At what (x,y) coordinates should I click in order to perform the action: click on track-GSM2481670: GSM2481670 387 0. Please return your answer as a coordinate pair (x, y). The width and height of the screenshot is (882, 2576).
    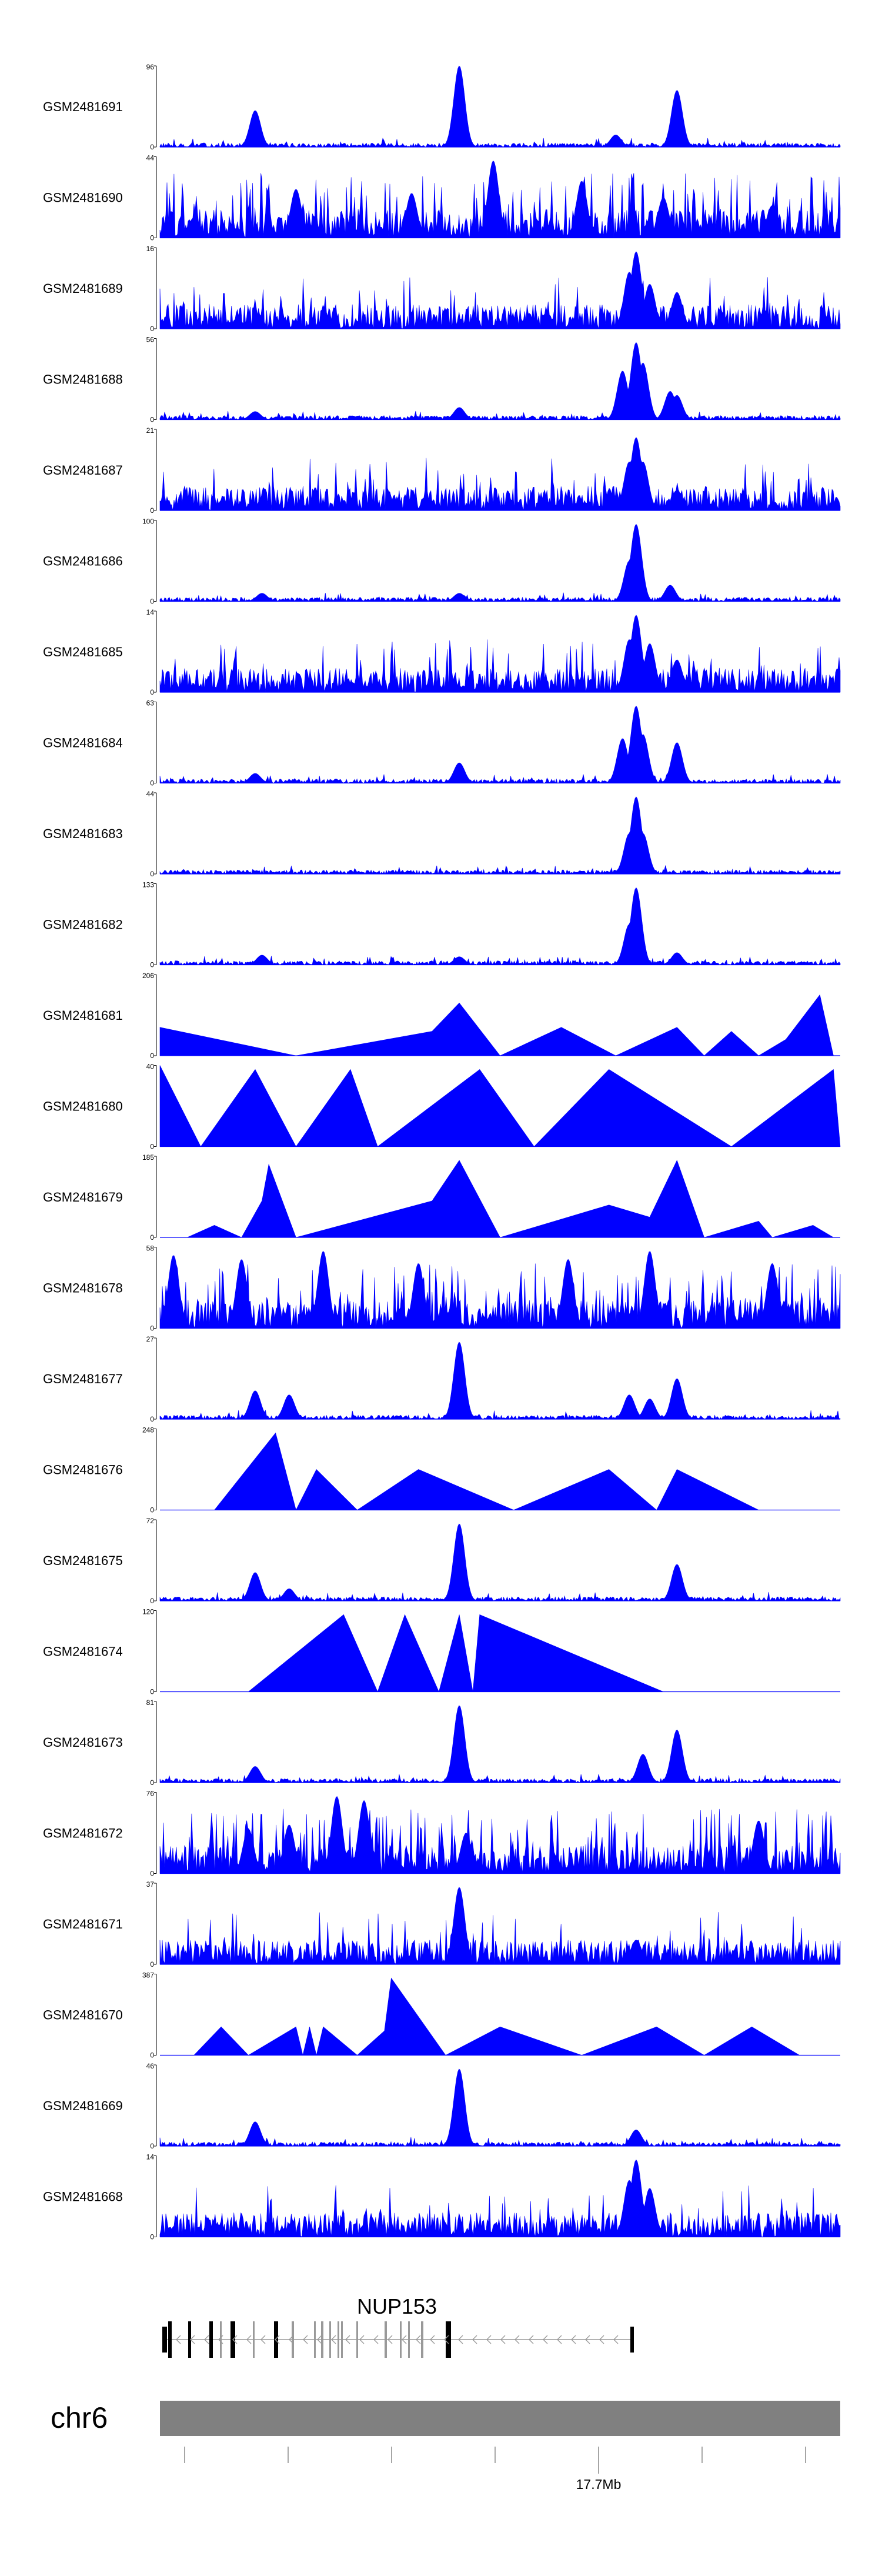
    Looking at the image, I should click on (441, 2015).